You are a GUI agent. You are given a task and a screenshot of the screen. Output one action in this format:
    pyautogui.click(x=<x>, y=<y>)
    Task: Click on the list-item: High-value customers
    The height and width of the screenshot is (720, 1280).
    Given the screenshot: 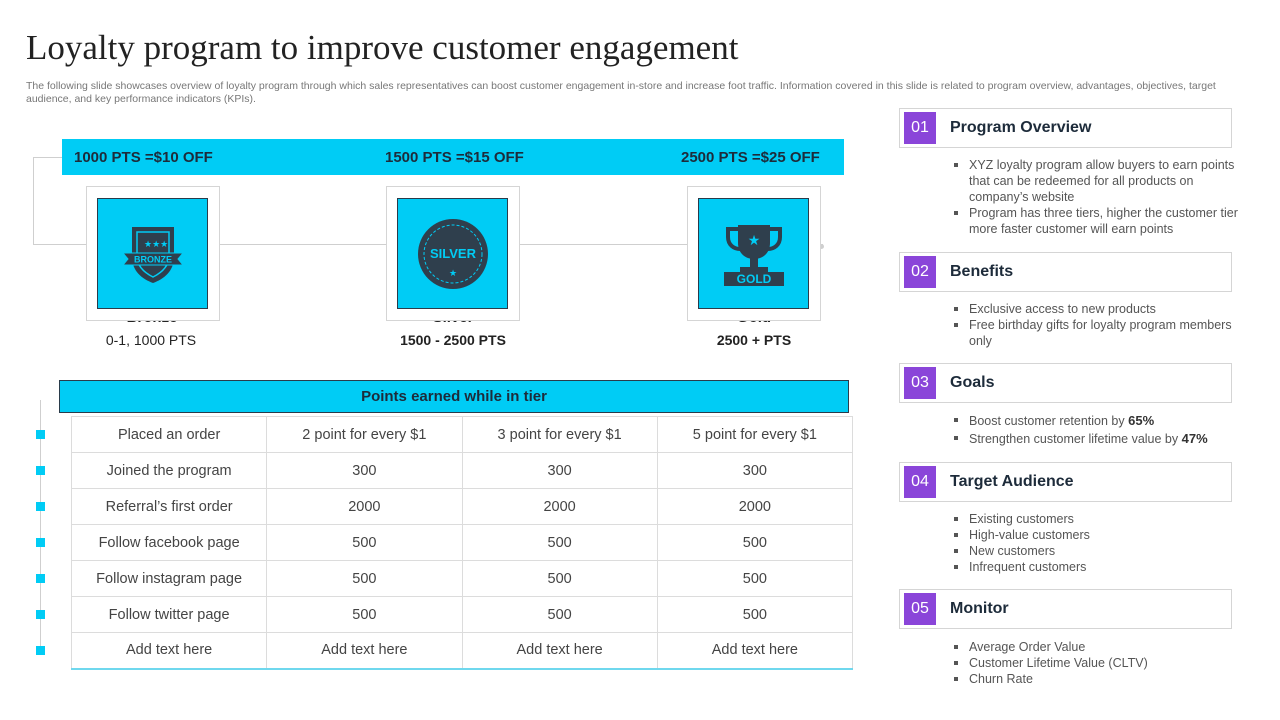 What is the action you would take?
    pyautogui.click(x=1102, y=535)
    